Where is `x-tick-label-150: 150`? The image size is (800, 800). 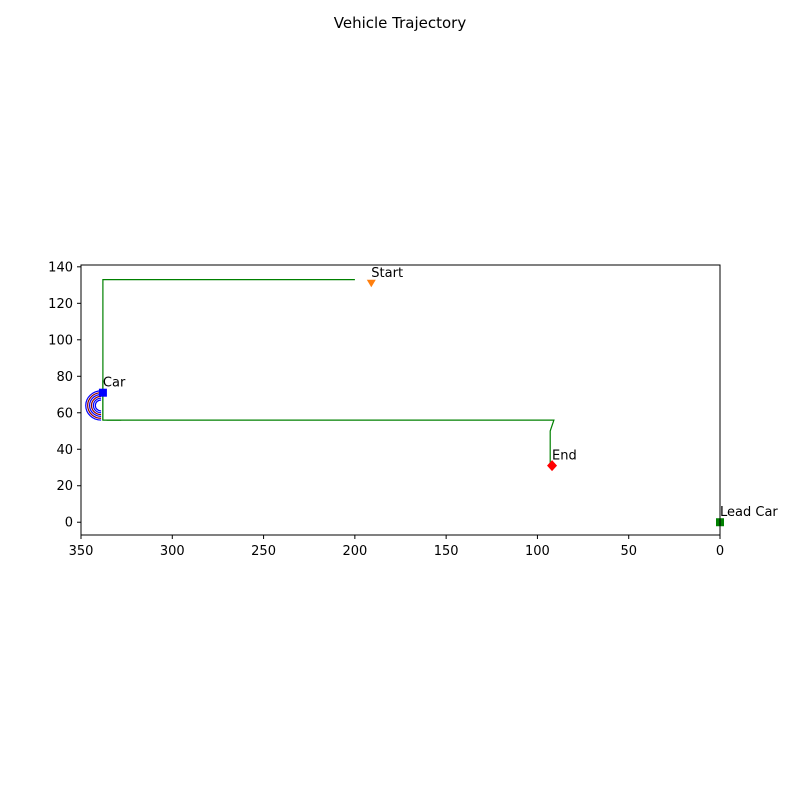 x-tick-label-150: 150 is located at coordinates (446, 551).